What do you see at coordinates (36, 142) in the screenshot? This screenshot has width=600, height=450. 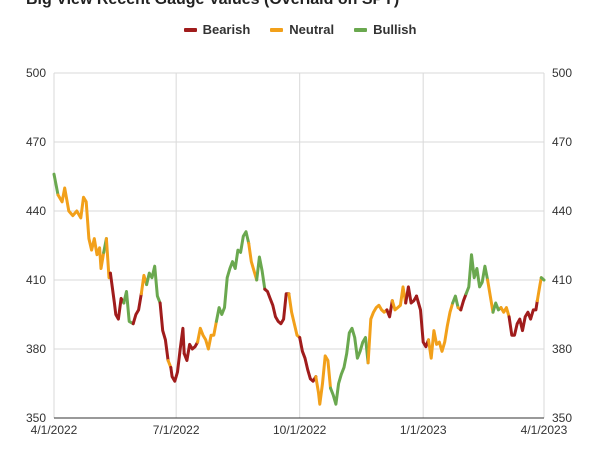 I see `y-tick-left: 470` at bounding box center [36, 142].